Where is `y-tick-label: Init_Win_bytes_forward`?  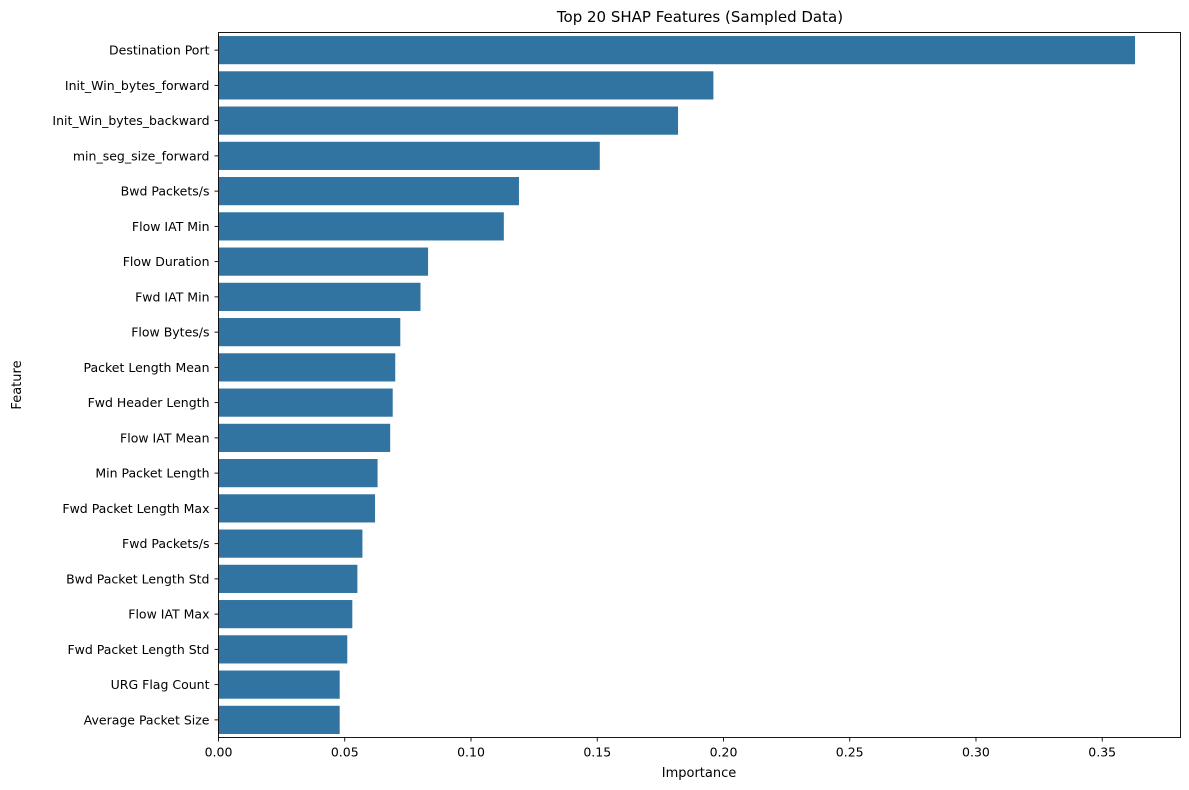
y-tick-label: Init_Win_bytes_forward is located at coordinates (137, 85).